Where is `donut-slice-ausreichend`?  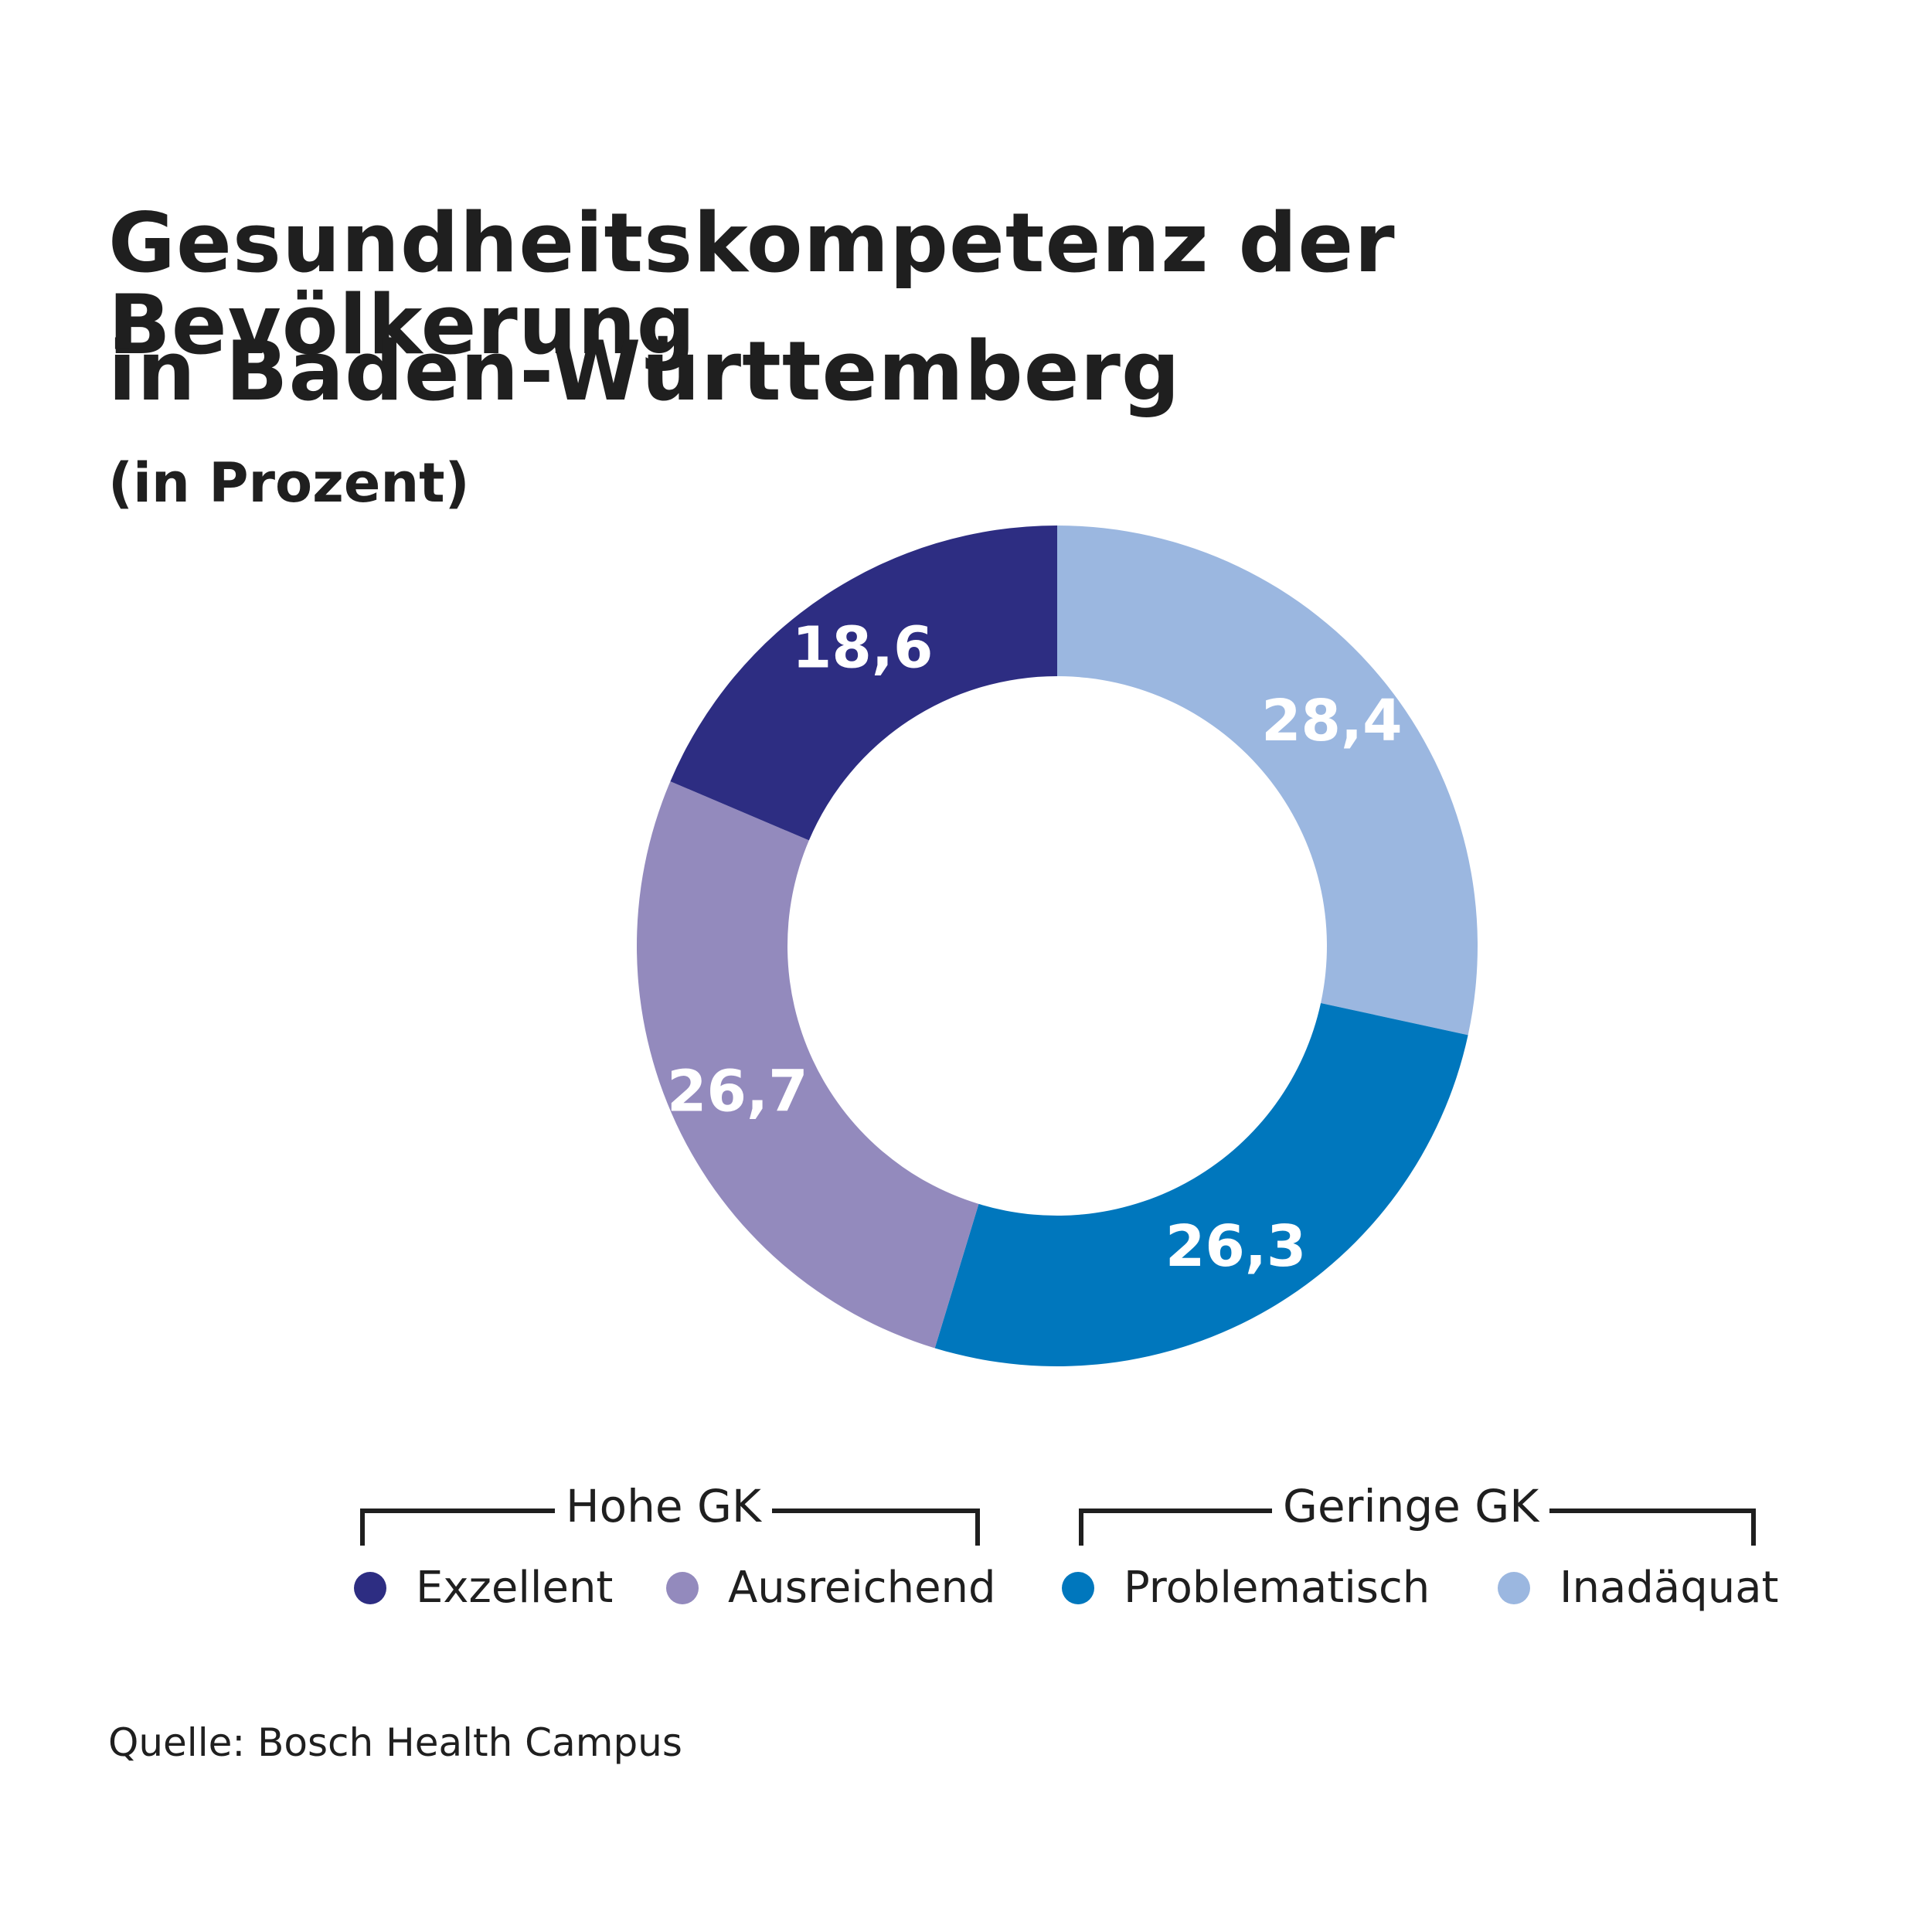
donut-slice-ausreichend is located at coordinates (807, 1065).